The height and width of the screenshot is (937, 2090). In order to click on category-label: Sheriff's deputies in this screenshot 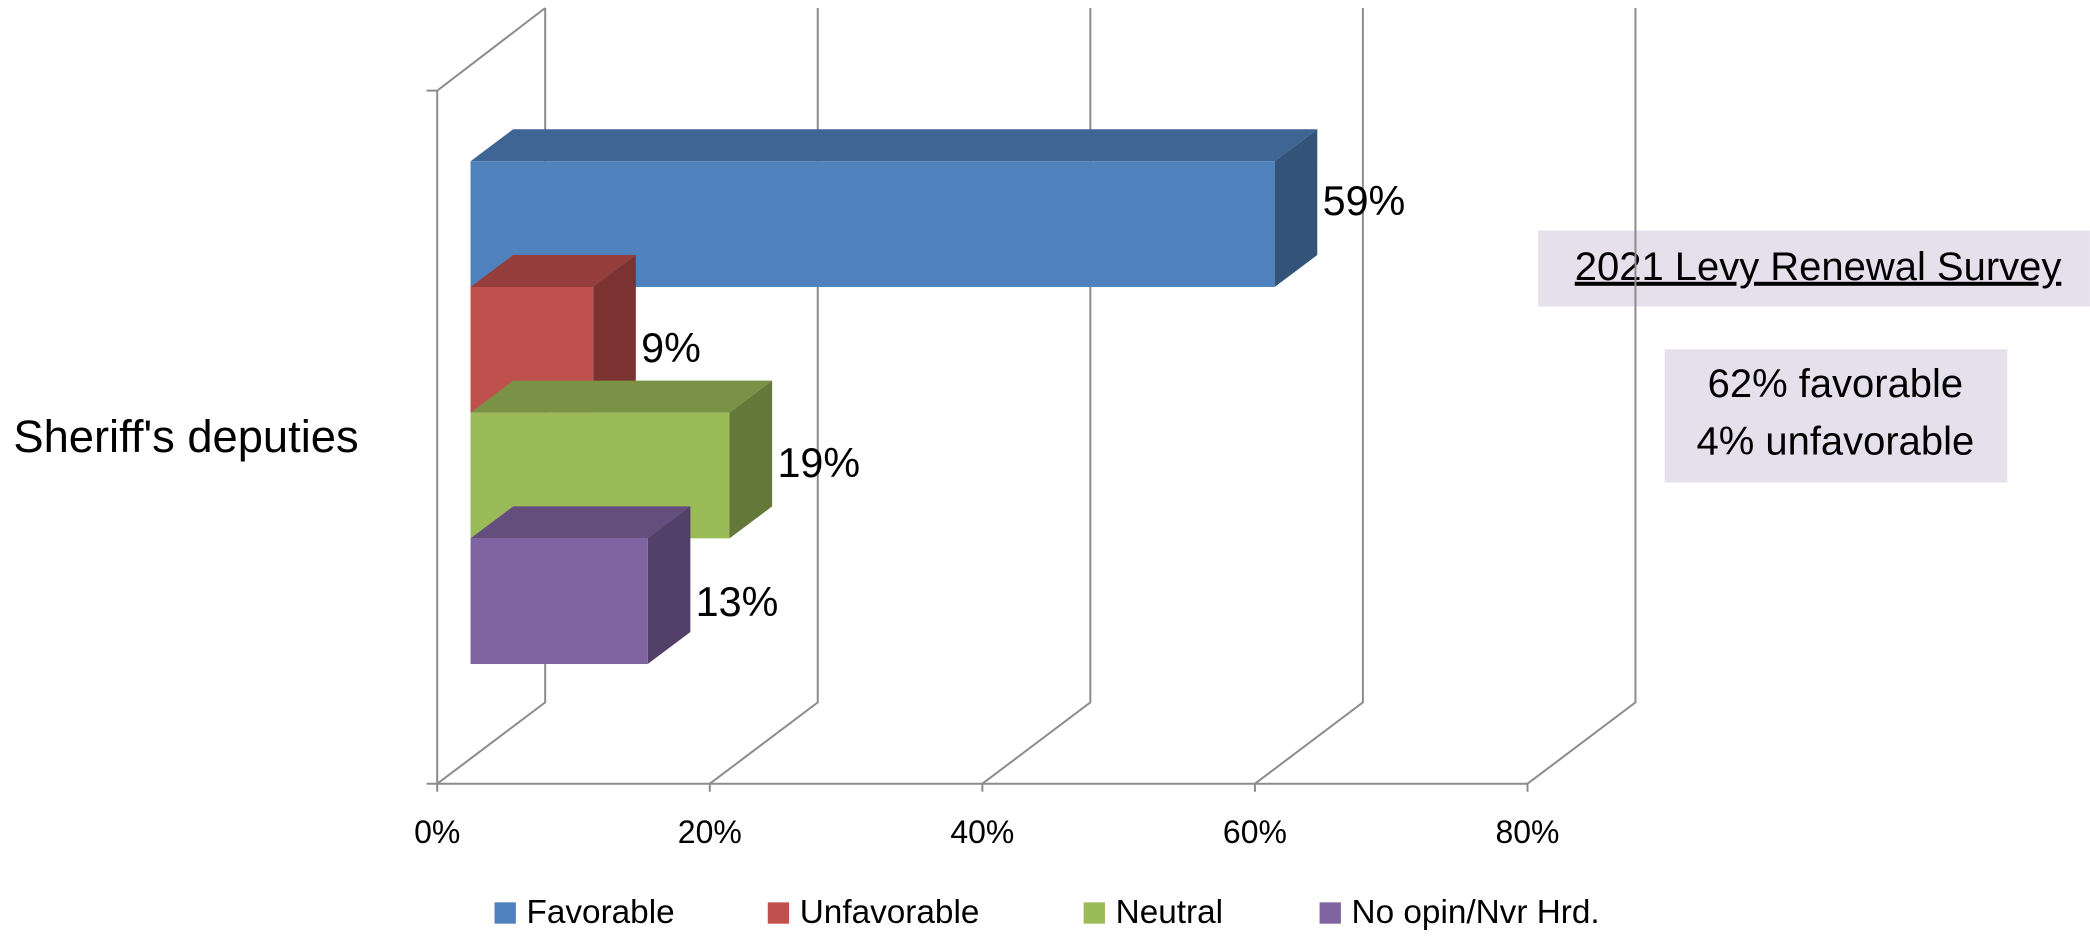, I will do `click(185, 436)`.